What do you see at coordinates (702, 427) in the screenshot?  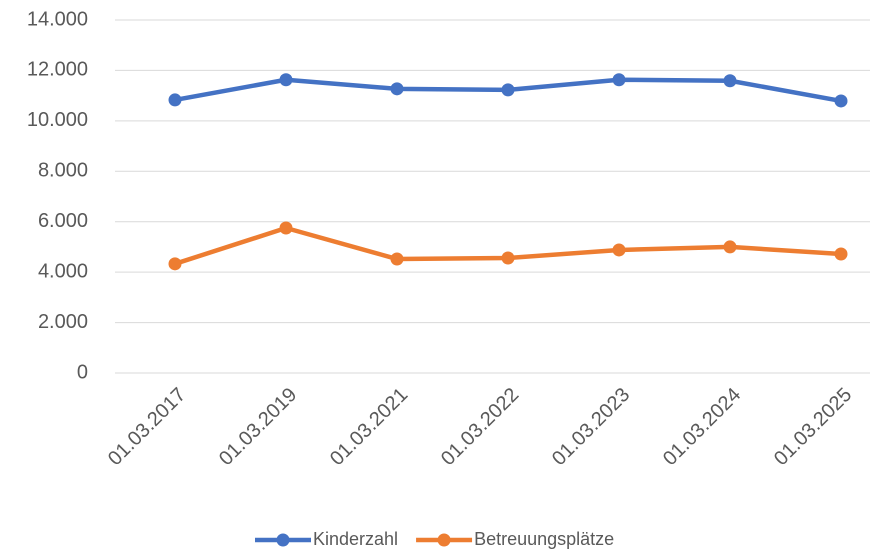 I see `x-tick-label: 01.03.2024` at bounding box center [702, 427].